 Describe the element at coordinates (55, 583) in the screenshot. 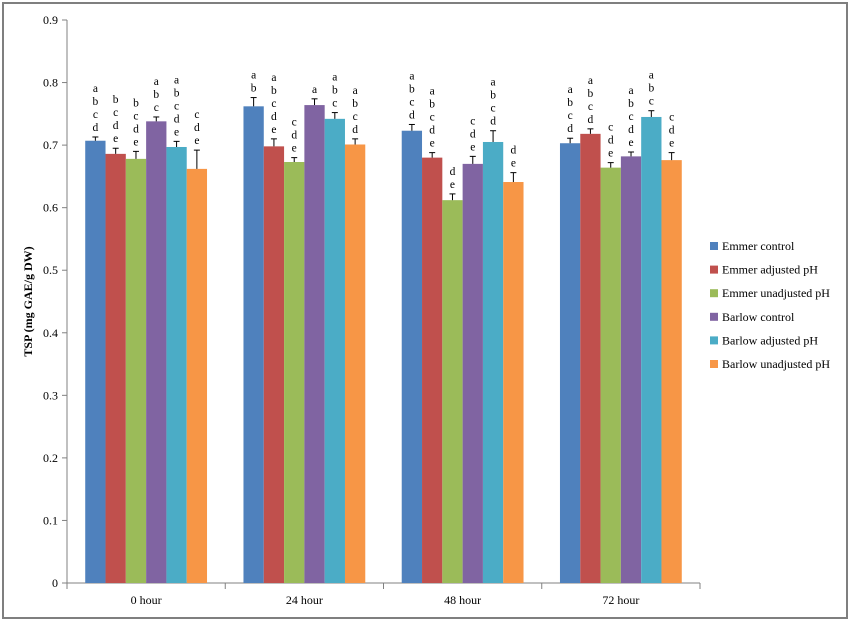

I see `y-tick-label: 0` at that location.